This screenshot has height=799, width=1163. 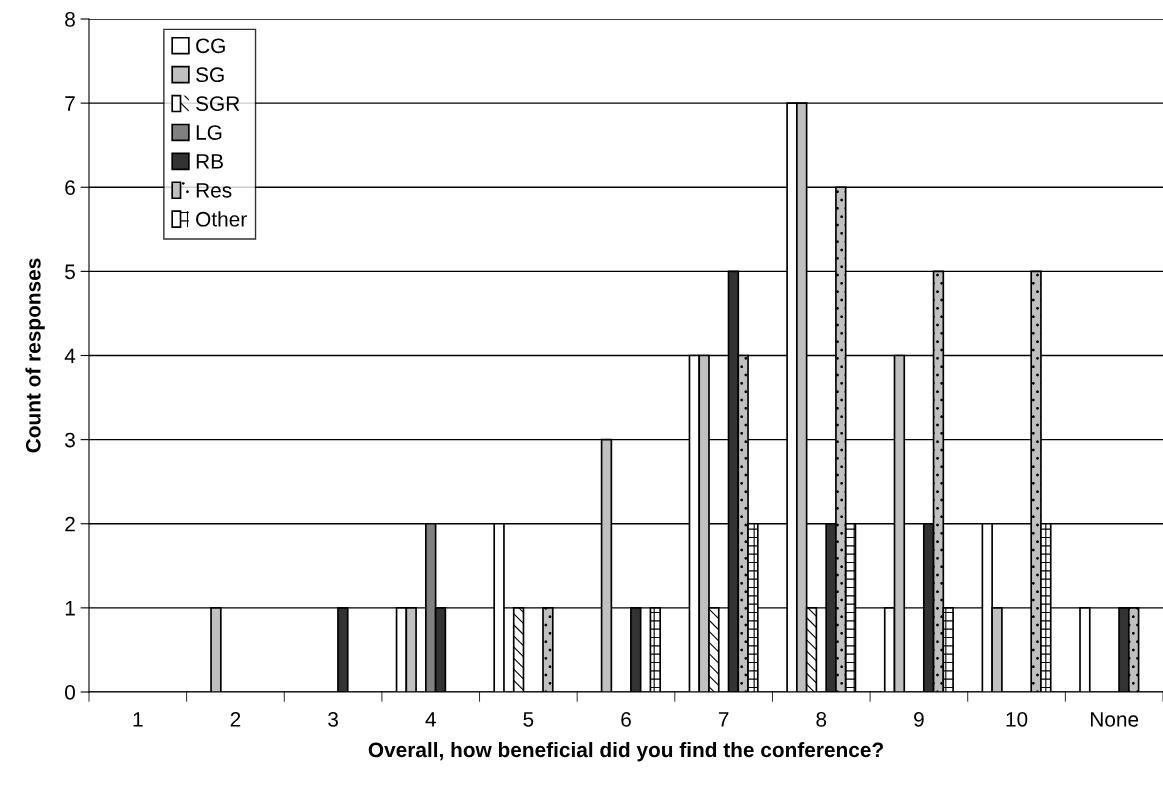 I want to click on x-tick-label: 2, so click(x=235, y=719).